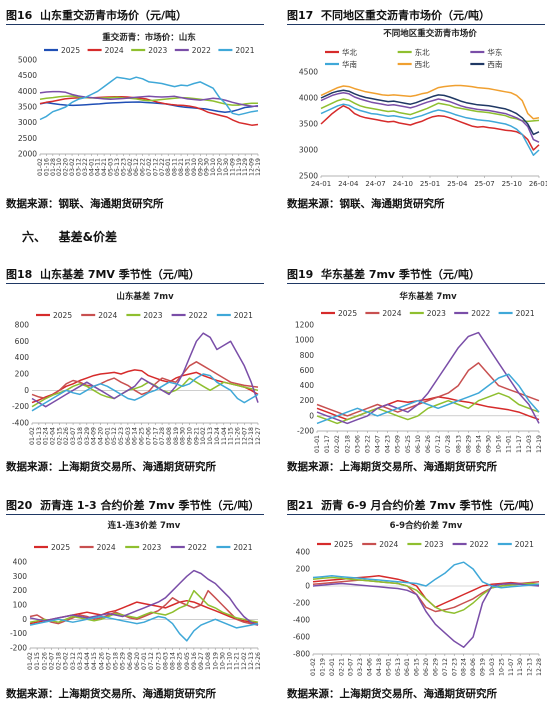  What do you see at coordinates (378, 444) in the screenshot?
I see `x-tick-label: 04-07` at bounding box center [378, 444].